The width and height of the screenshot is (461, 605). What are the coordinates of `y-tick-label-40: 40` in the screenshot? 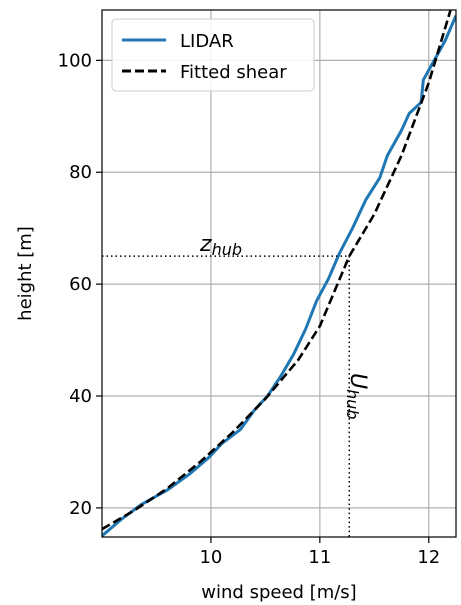 It's located at (80, 396).